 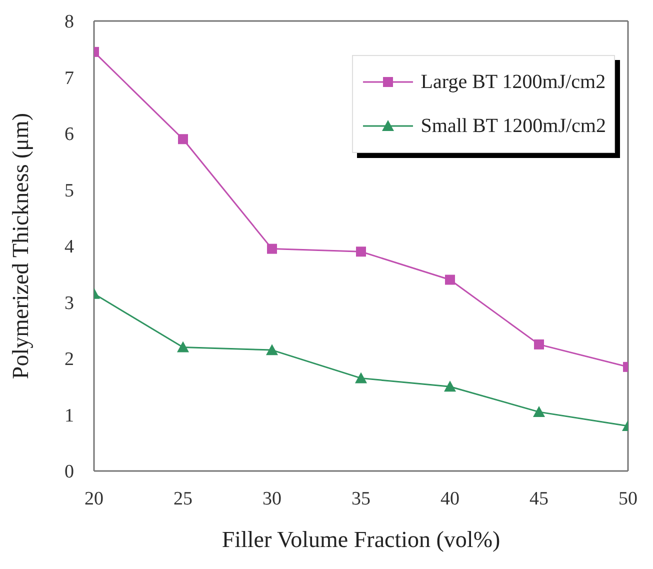 I want to click on x-tick-label: 20, so click(x=94, y=499).